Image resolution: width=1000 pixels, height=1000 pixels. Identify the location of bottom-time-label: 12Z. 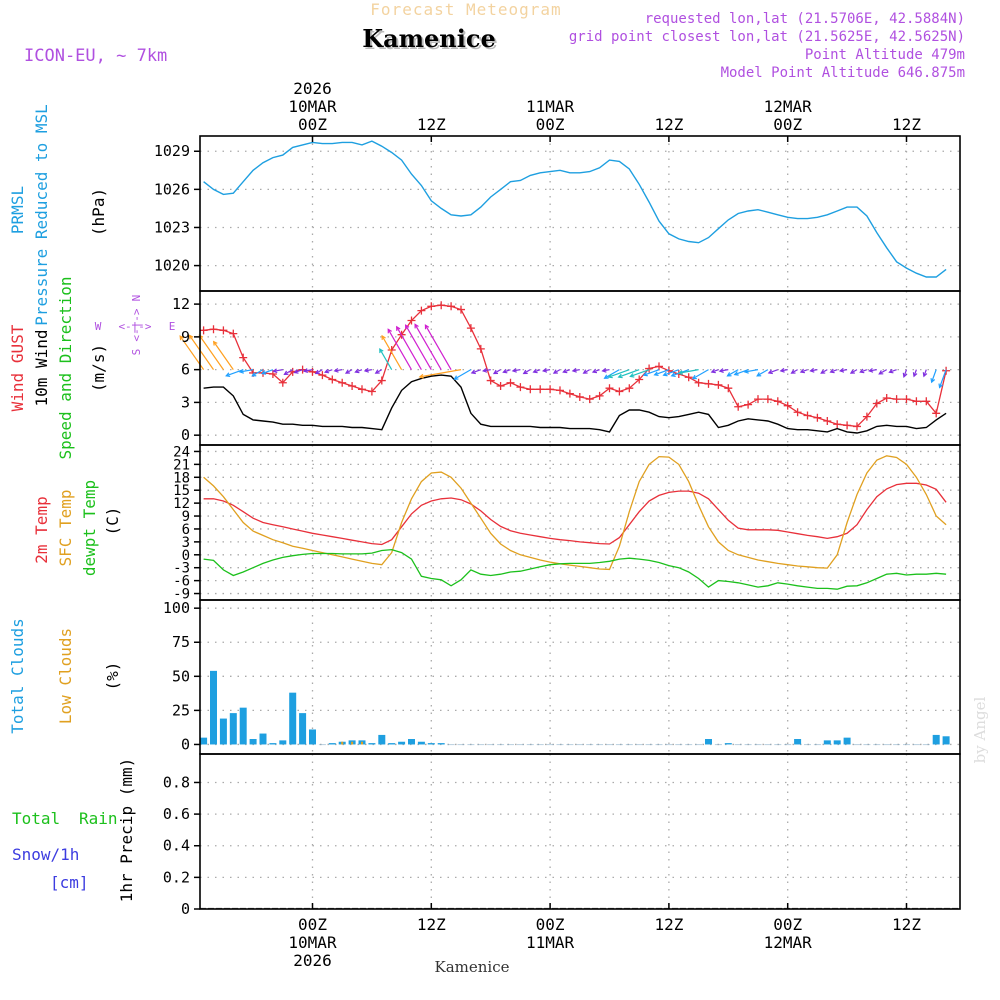
(906, 924).